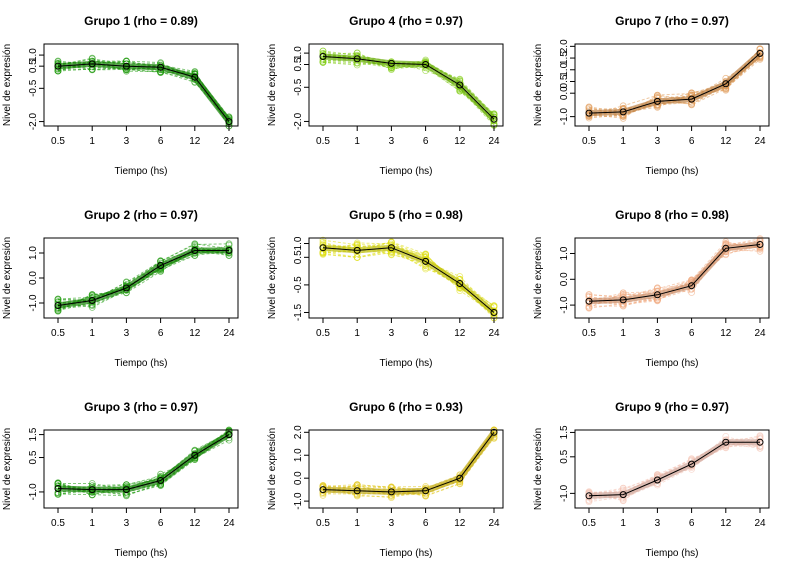 This screenshot has height=572, width=796. Describe the element at coordinates (692, 141) in the screenshot. I see `x-tick-label: 6` at that location.